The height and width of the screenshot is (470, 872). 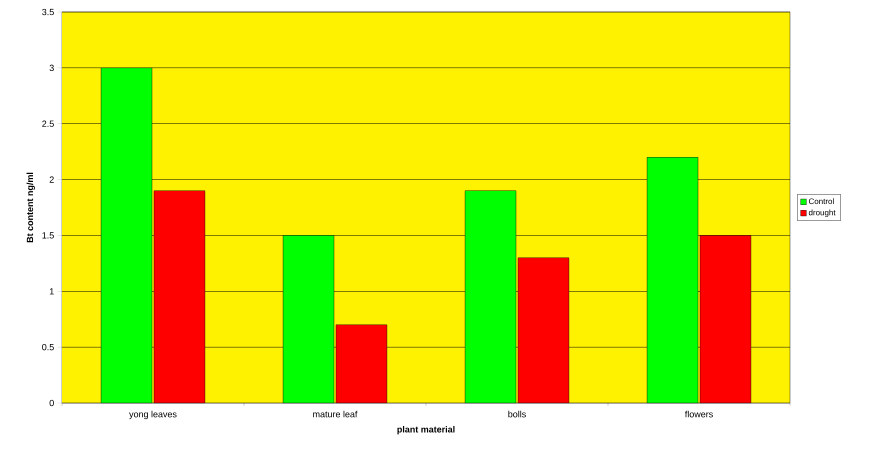 I want to click on y-axis-title: Bt content ng/ml, so click(x=30, y=207).